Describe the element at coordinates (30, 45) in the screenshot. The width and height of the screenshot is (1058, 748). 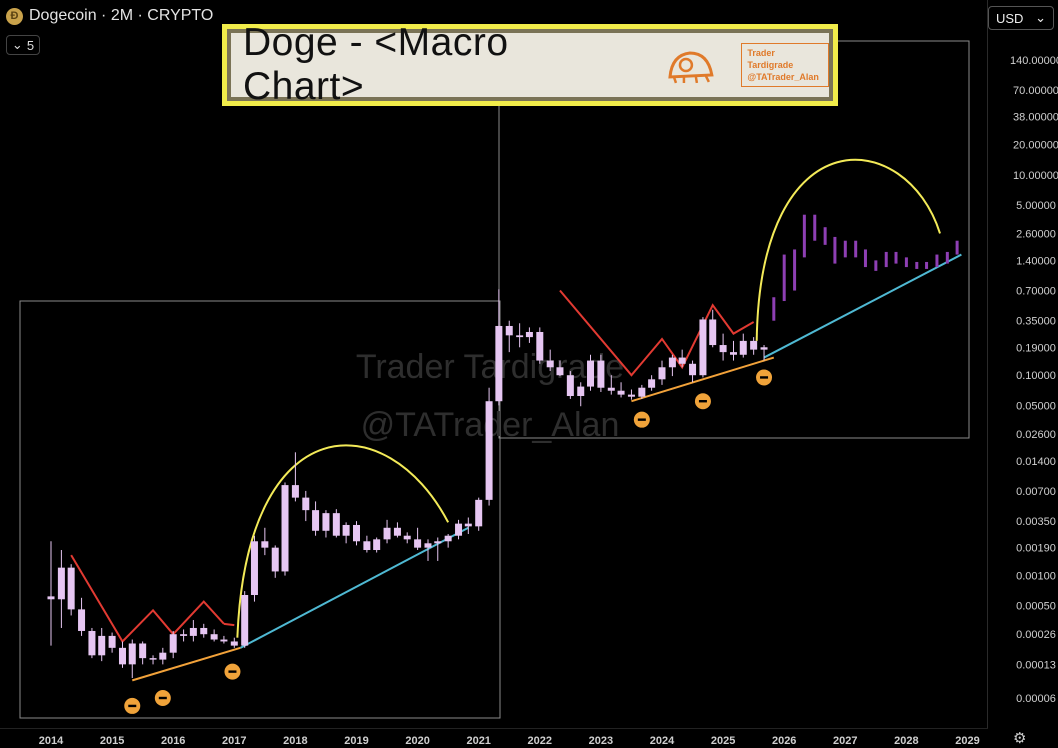
I see `indicator-count: 5` at that location.